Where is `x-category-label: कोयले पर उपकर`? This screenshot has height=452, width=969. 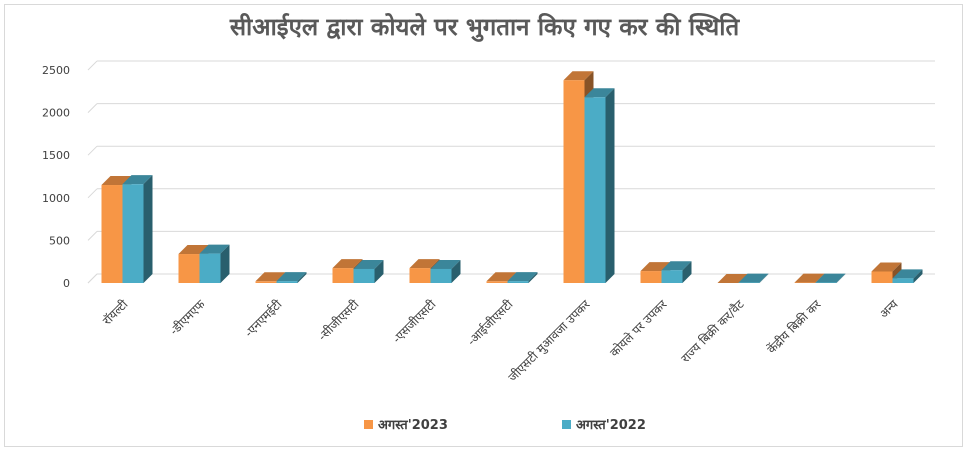 x-category-label: कोयले पर उपकर is located at coordinates (638, 327).